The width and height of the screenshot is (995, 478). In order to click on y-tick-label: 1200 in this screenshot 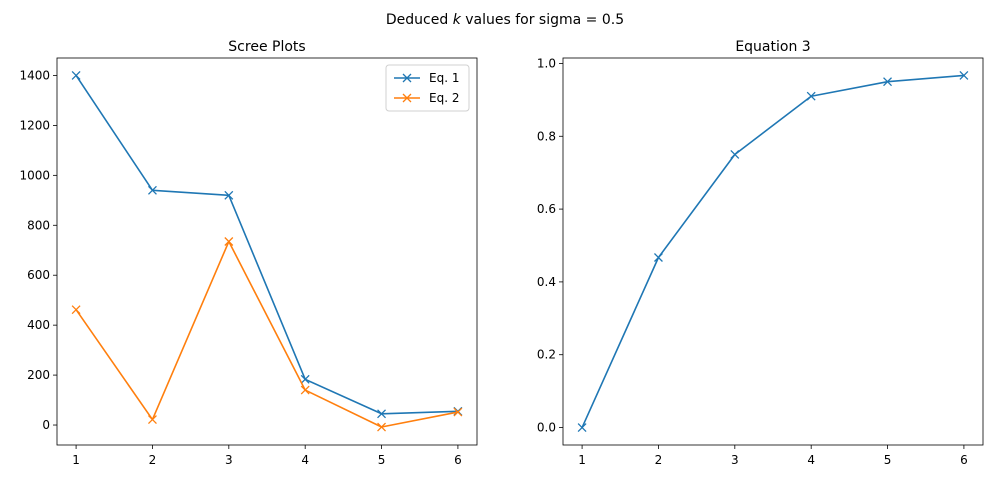, I will do `click(34, 125)`.